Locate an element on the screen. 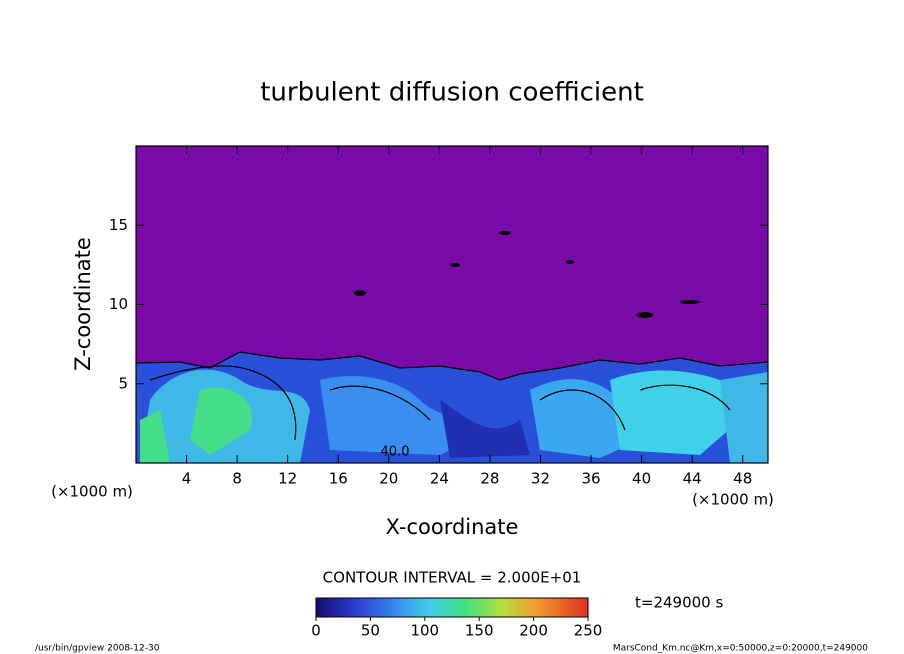 The image size is (904, 654). y-unit: (×1000 m) is located at coordinates (92, 492).